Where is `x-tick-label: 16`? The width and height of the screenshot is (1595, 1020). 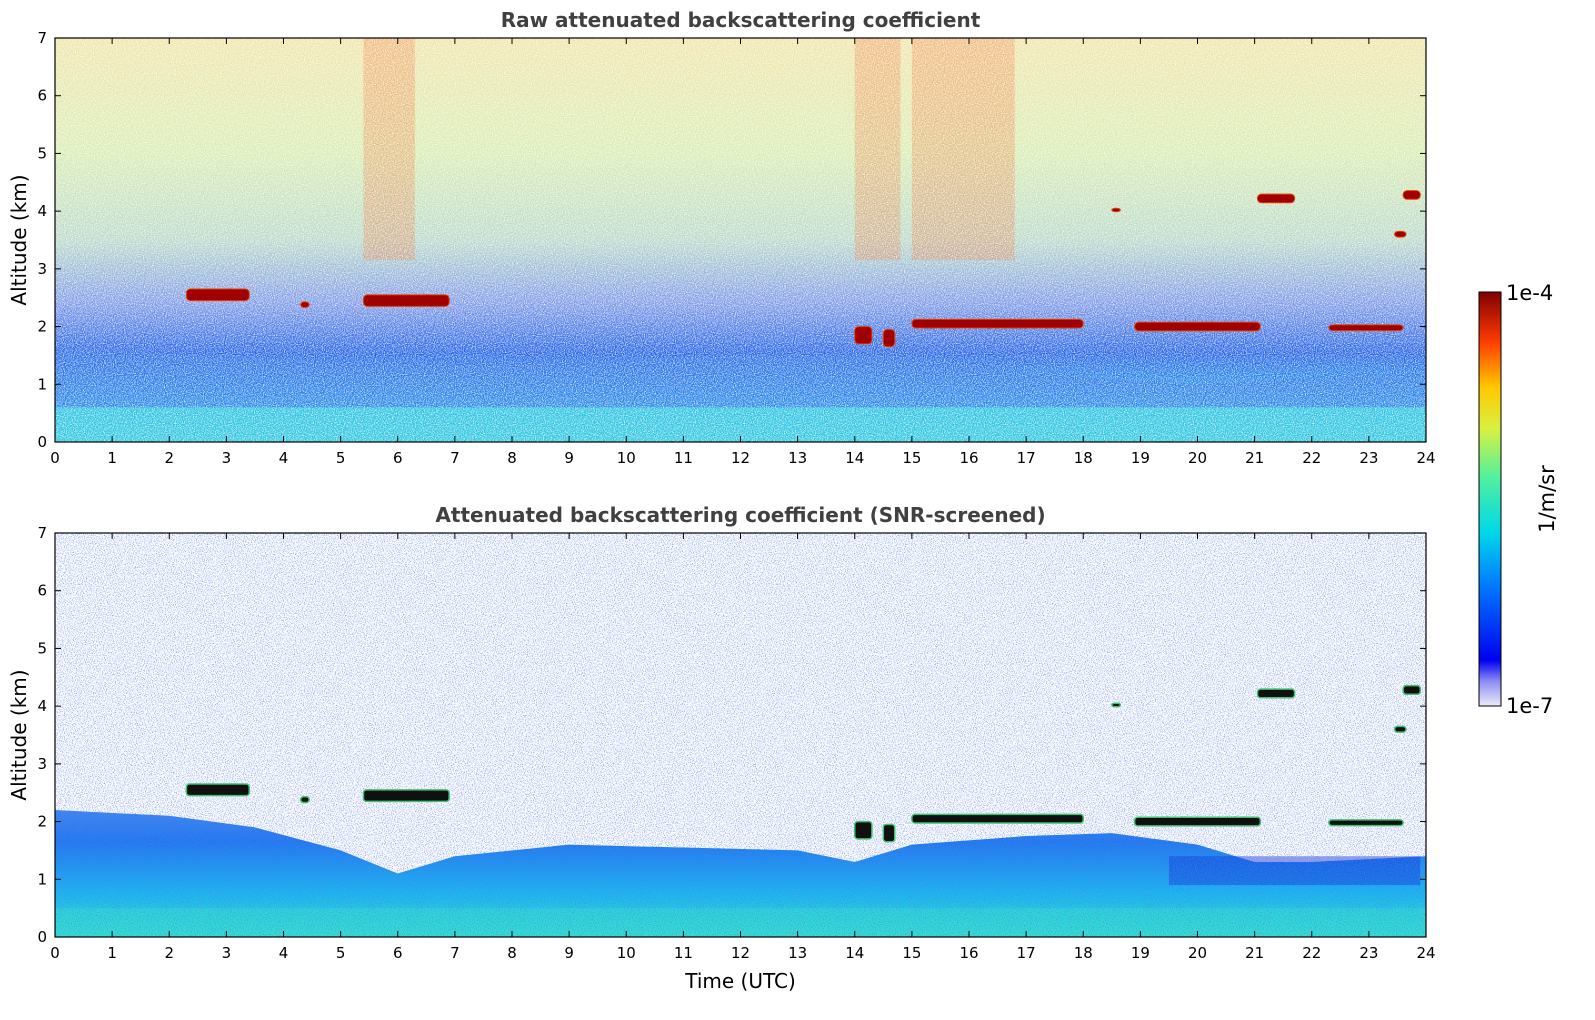 x-tick-label: 16 is located at coordinates (968, 953).